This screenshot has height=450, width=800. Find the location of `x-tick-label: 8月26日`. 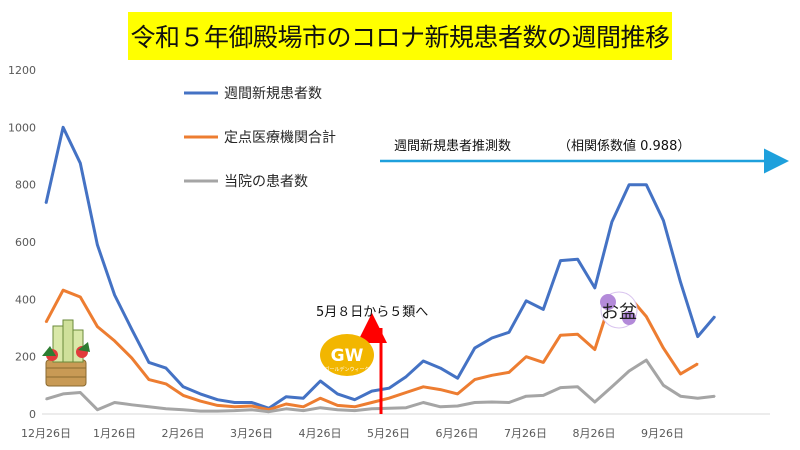

x-tick-label: 8月26日 is located at coordinates (594, 433).